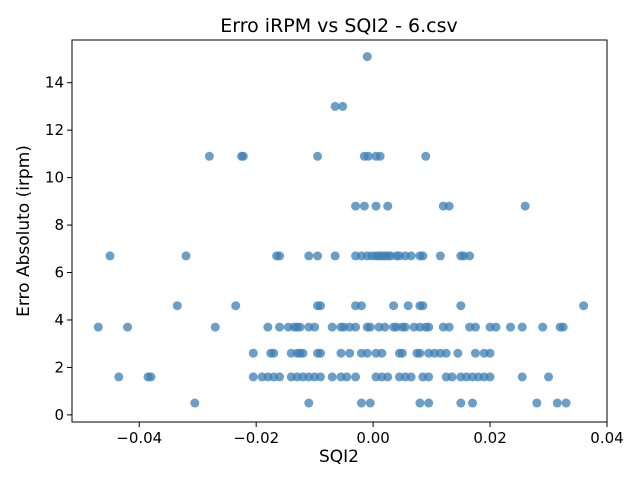 The height and width of the screenshot is (480, 640). Describe the element at coordinates (59, 273) in the screenshot. I see `y-tick-label: 6` at that location.